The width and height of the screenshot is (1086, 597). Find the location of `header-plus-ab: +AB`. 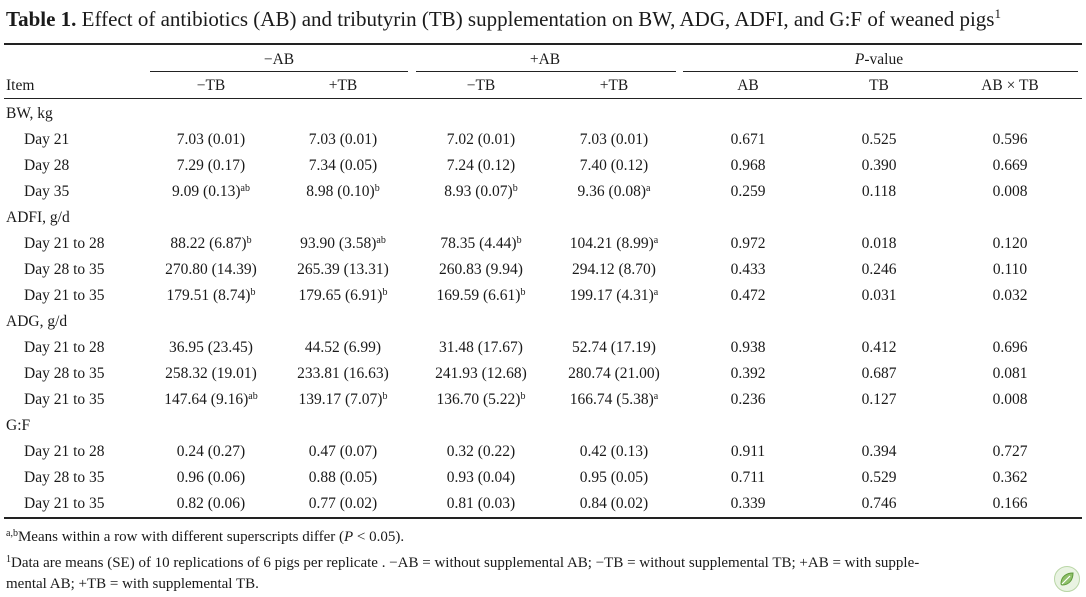

header-plus-ab: +AB is located at coordinates (545, 59).